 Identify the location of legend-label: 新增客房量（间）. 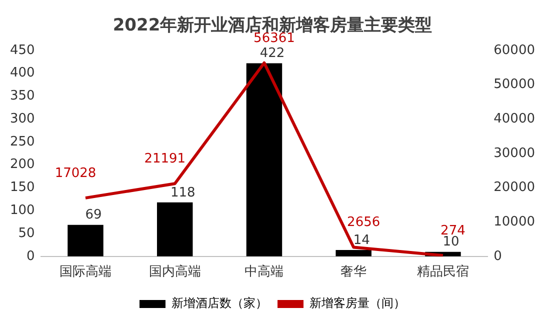
(358, 303).